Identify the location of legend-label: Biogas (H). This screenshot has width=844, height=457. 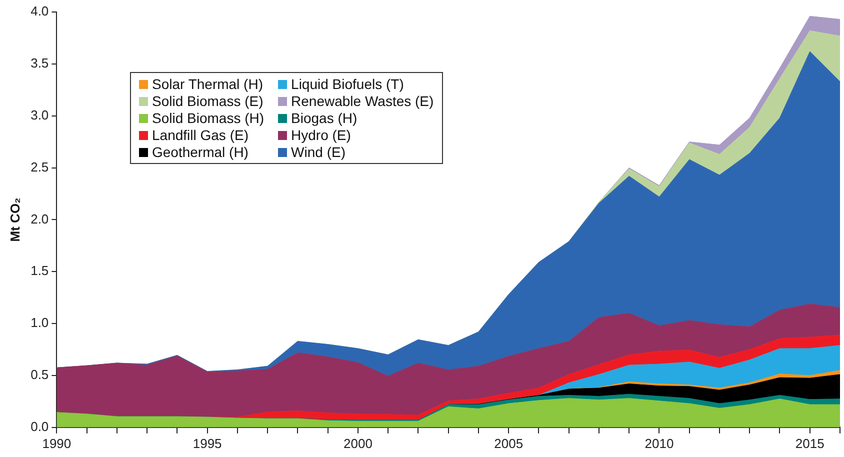
(324, 118).